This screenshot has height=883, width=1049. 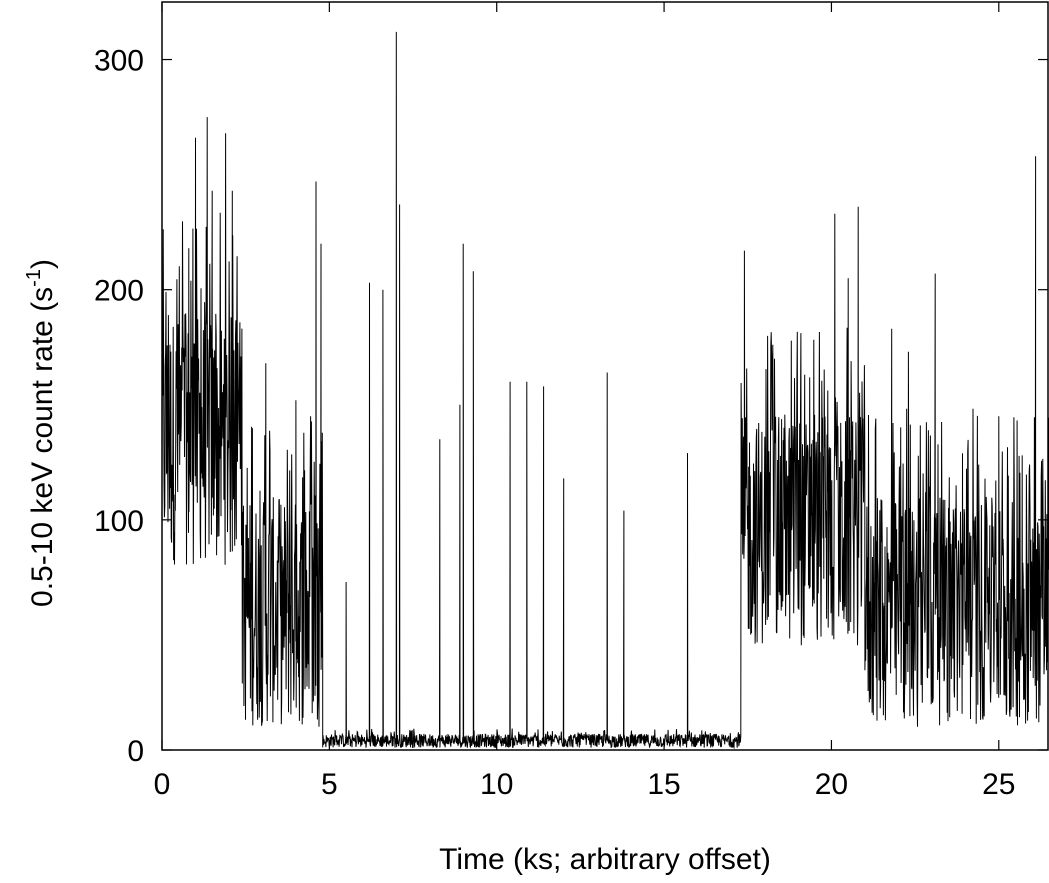 I want to click on y-axis-label-exponent: -1, so click(x=34, y=278).